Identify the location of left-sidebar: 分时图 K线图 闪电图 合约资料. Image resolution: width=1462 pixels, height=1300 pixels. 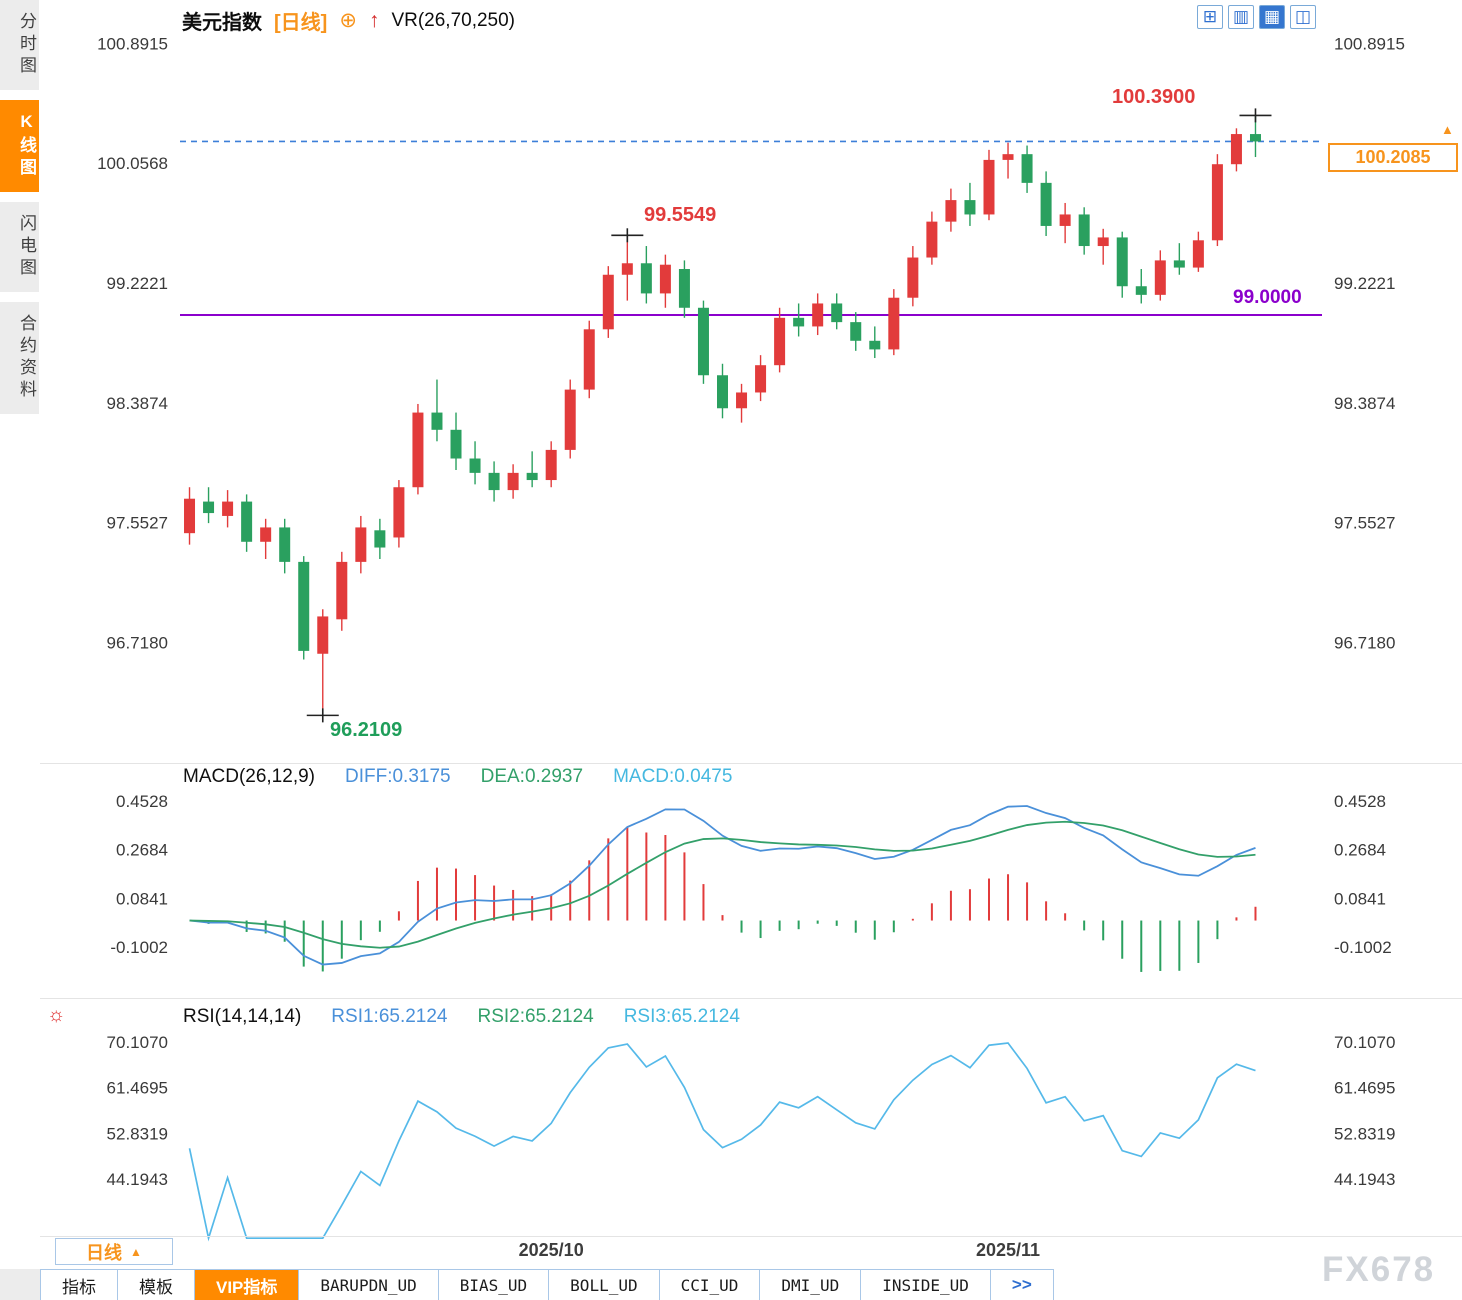
(19, 207).